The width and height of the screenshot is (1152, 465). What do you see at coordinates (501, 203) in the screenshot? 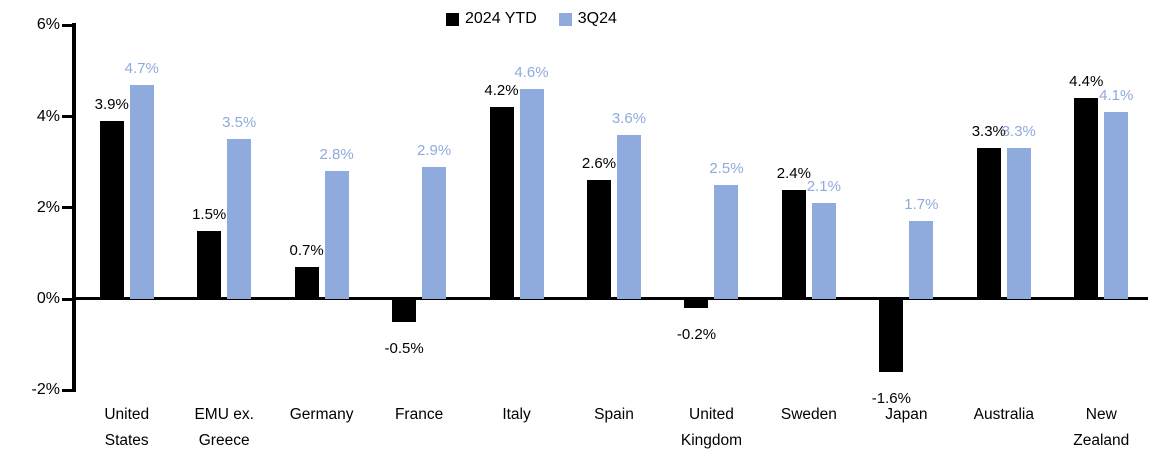
I see `bar-2024-ytd-italy` at bounding box center [501, 203].